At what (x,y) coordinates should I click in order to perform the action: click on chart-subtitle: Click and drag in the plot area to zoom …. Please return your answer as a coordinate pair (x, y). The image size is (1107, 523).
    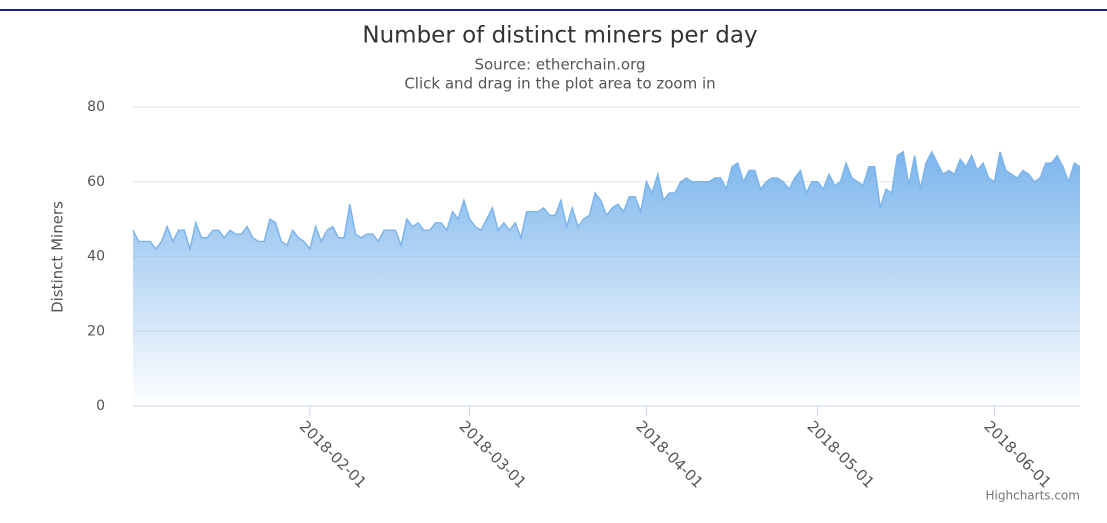
    Looking at the image, I should click on (559, 84).